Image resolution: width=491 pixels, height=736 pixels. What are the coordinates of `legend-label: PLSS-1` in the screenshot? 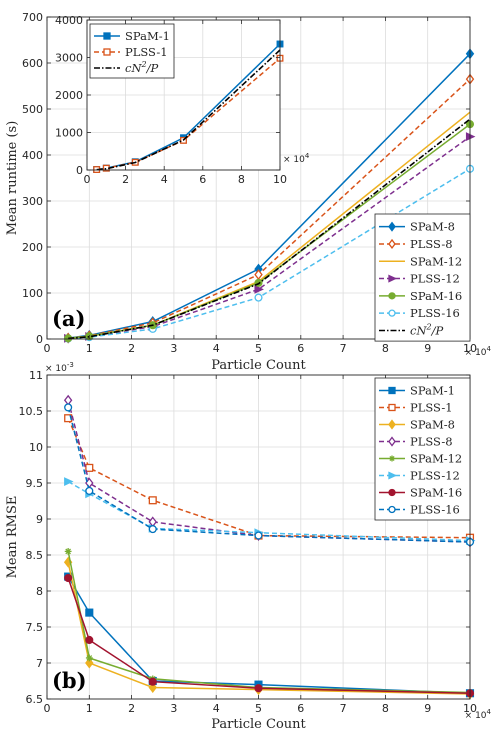 It's located at (146, 52).